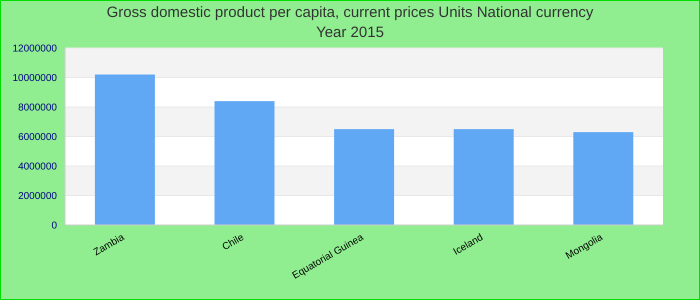  Describe the element at coordinates (38, 196) in the screenshot. I see `y-tick-label: 2000000` at that location.